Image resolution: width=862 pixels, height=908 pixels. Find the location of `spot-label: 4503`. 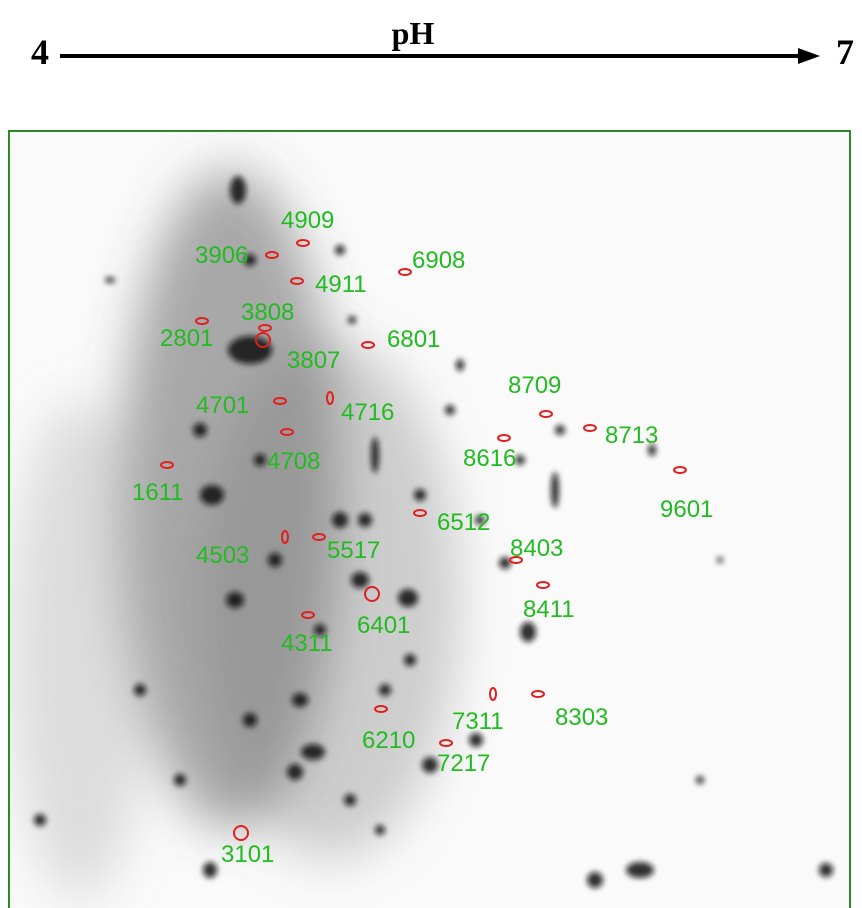

spot-label: 4503 is located at coordinates (222, 555).